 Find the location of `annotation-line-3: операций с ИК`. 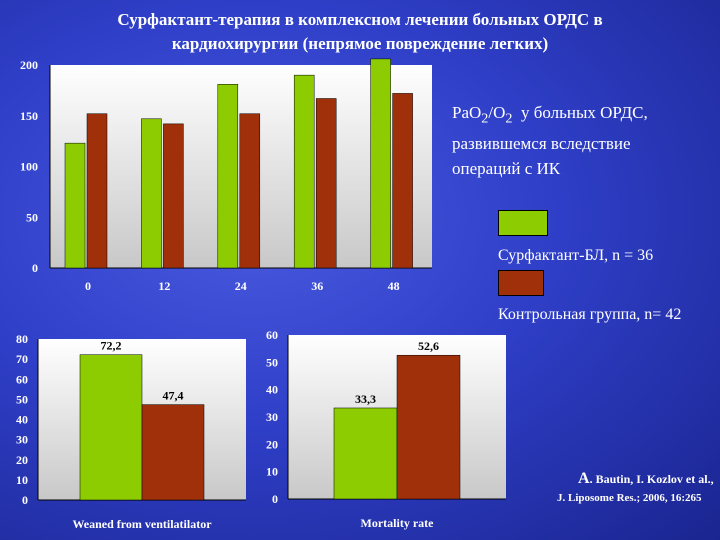

annotation-line-3: операций с ИК is located at coordinates (506, 169).